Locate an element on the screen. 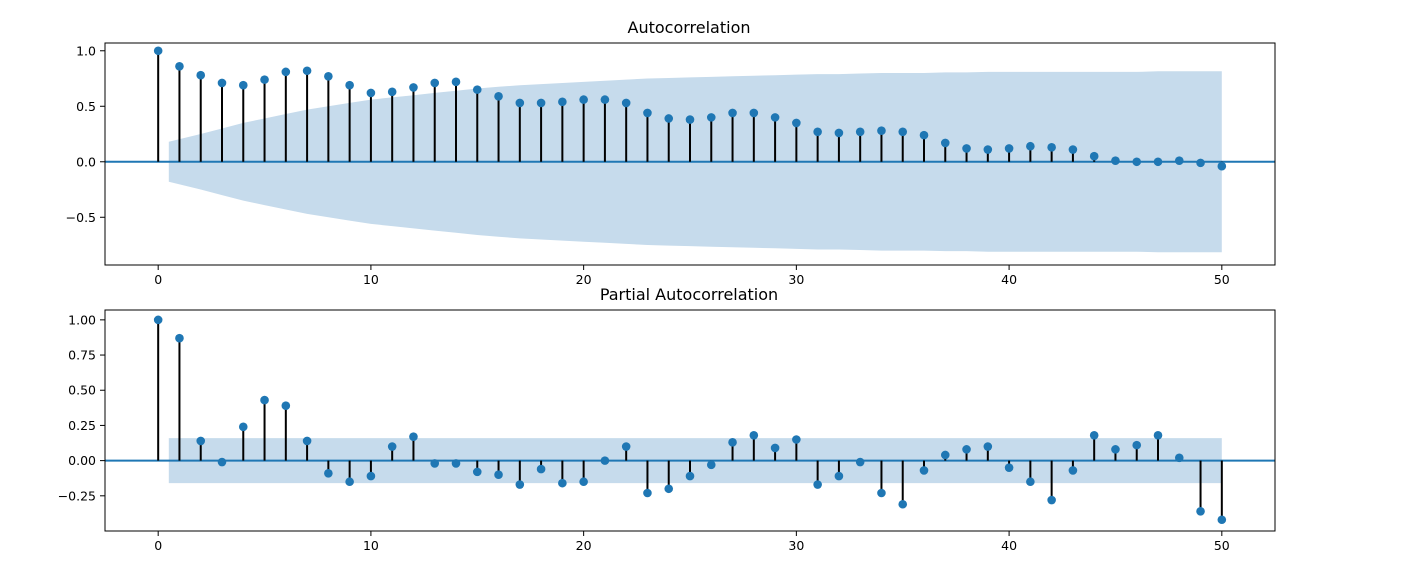 This screenshot has height=579, width=1416. pacf-xtick-label: 0 is located at coordinates (158, 545).